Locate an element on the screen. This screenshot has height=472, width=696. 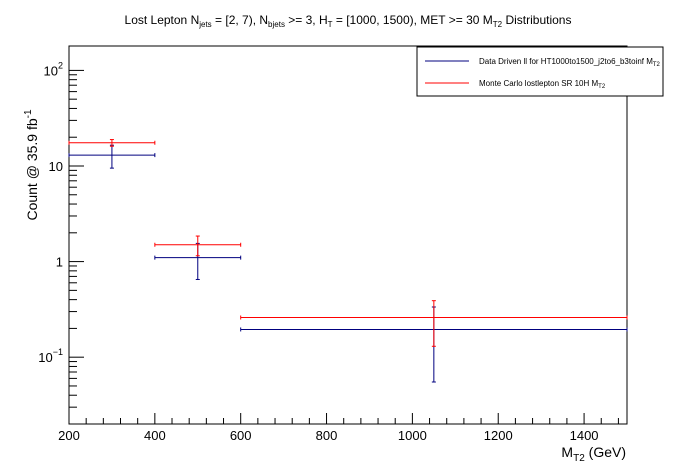
title-sub-2: bjets is located at coordinates (276, 24).